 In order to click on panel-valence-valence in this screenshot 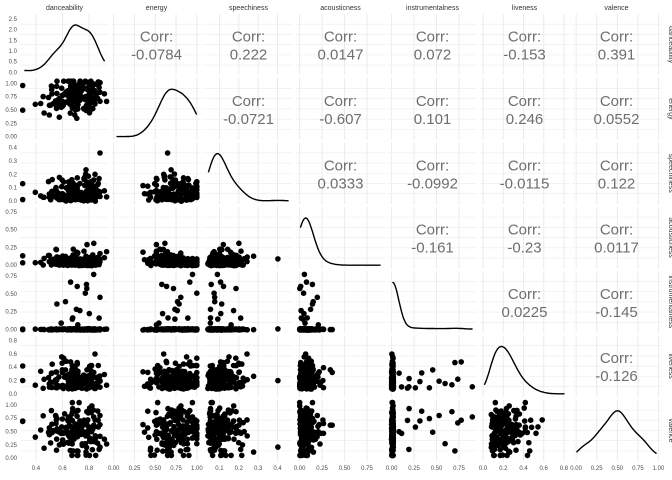, I will do `click(616, 430)`.